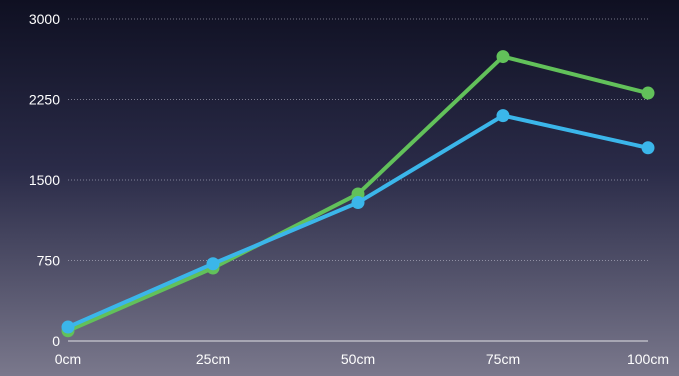  What do you see at coordinates (49, 261) in the screenshot?
I see `y-tick-label: 750` at bounding box center [49, 261].